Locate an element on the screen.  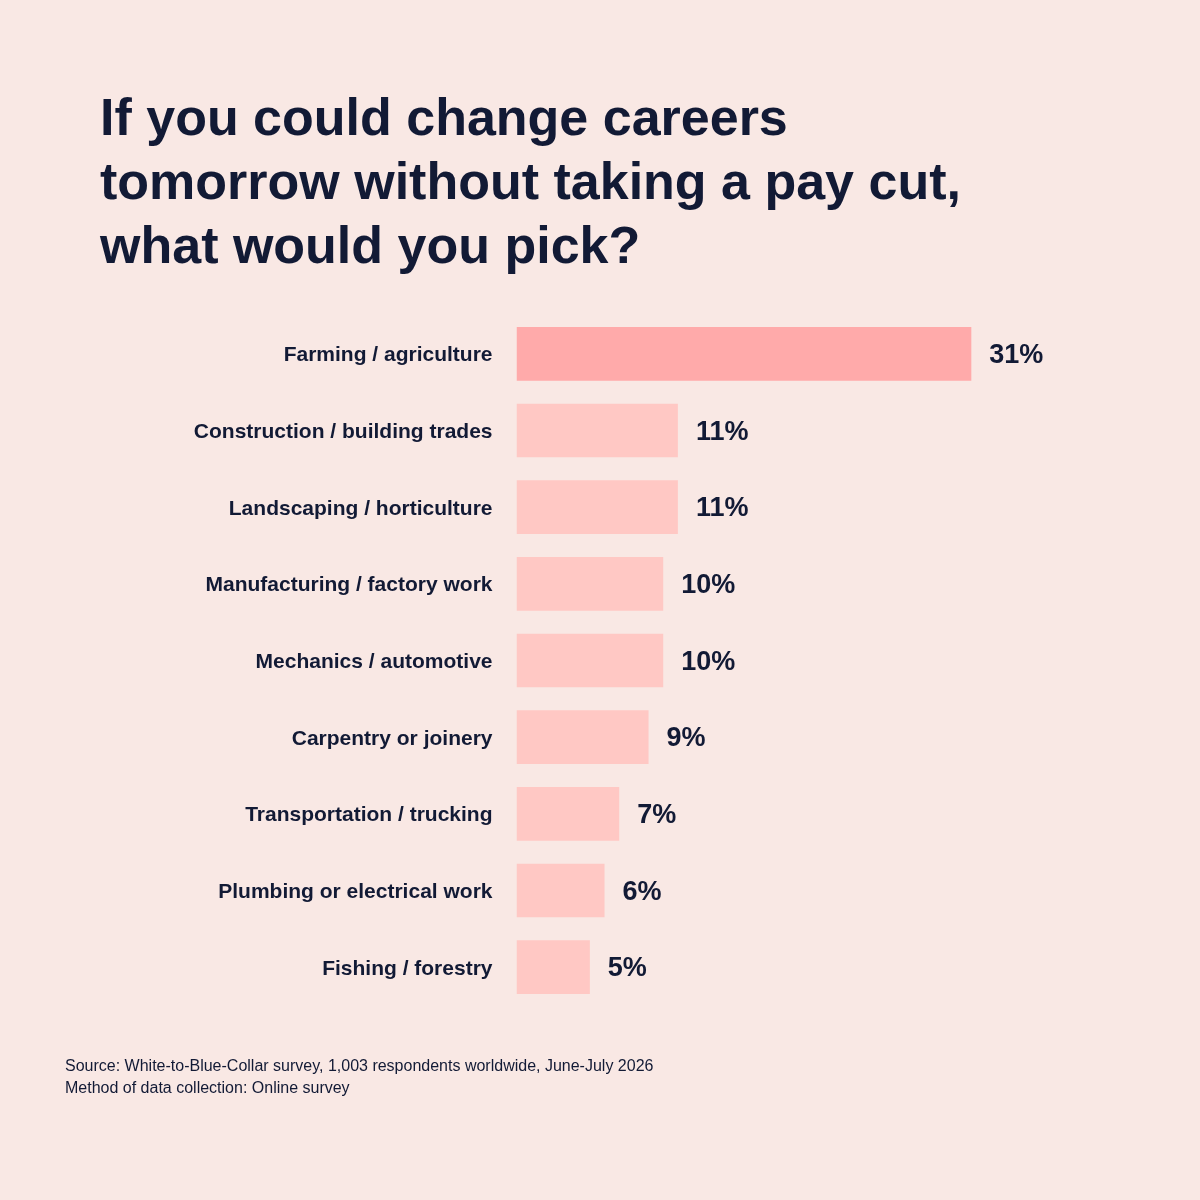
data-label: 6% is located at coordinates (642, 890).